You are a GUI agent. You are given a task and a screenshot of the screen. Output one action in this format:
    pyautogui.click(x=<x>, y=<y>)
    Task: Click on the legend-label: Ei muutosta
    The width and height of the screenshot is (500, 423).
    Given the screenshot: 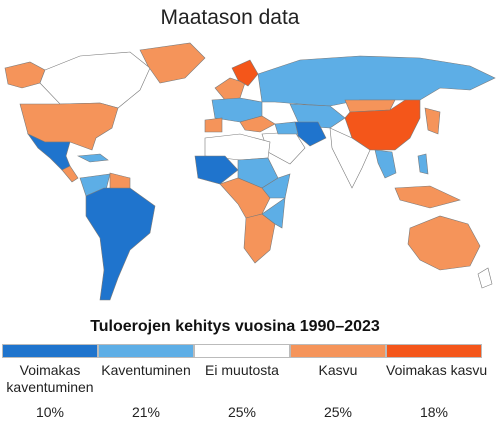 What is the action you would take?
    pyautogui.click(x=242, y=370)
    